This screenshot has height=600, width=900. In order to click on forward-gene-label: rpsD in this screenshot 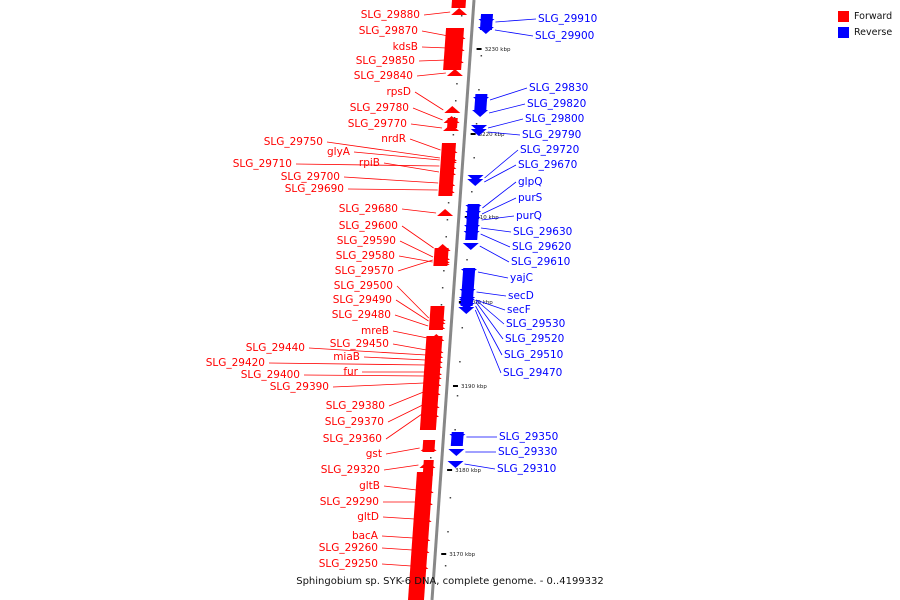, I will do `click(398, 92)`.